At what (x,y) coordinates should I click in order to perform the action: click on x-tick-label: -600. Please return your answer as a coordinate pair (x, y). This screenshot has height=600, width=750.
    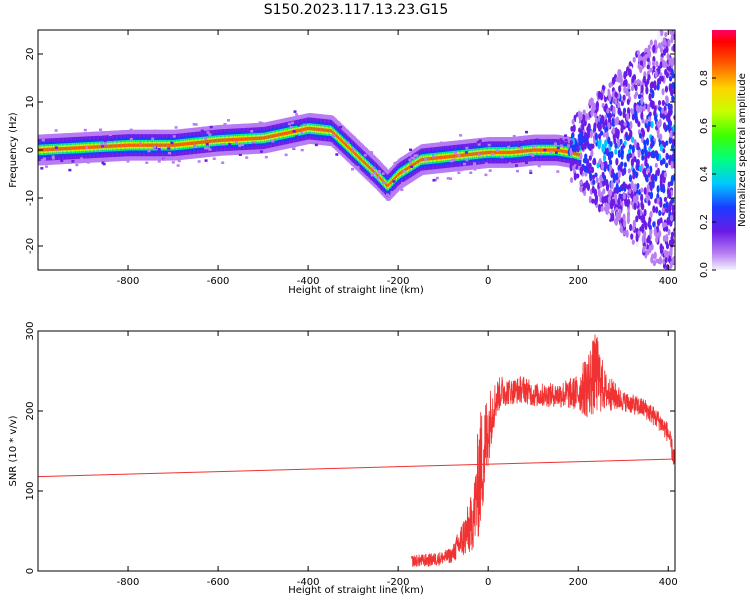
    Looking at the image, I should click on (218, 582).